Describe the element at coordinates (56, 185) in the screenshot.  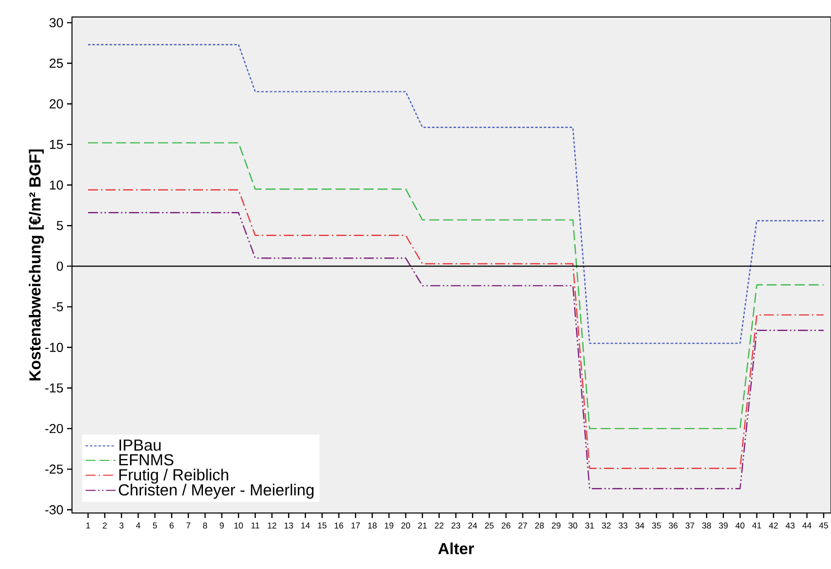
I see `y-tick-label: 10` at that location.